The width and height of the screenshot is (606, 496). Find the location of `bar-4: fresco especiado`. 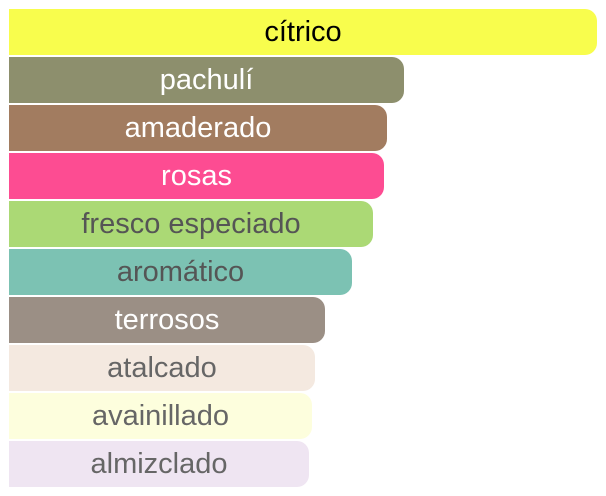

bar-4: fresco especiado is located at coordinates (191, 224).